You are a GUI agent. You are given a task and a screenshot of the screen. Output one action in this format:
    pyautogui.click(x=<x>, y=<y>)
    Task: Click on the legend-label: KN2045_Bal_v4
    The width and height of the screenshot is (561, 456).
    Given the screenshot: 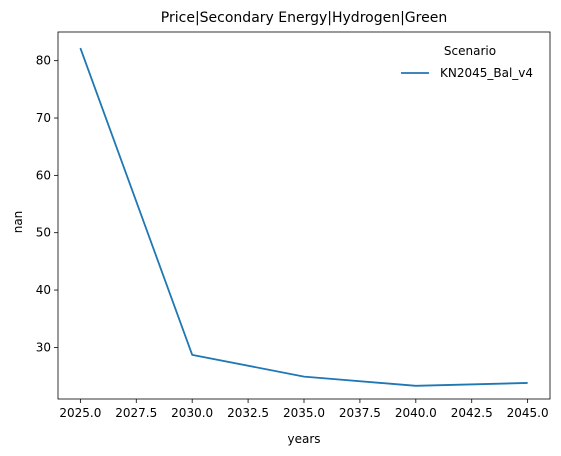 What is the action you would take?
    pyautogui.click(x=486, y=73)
    